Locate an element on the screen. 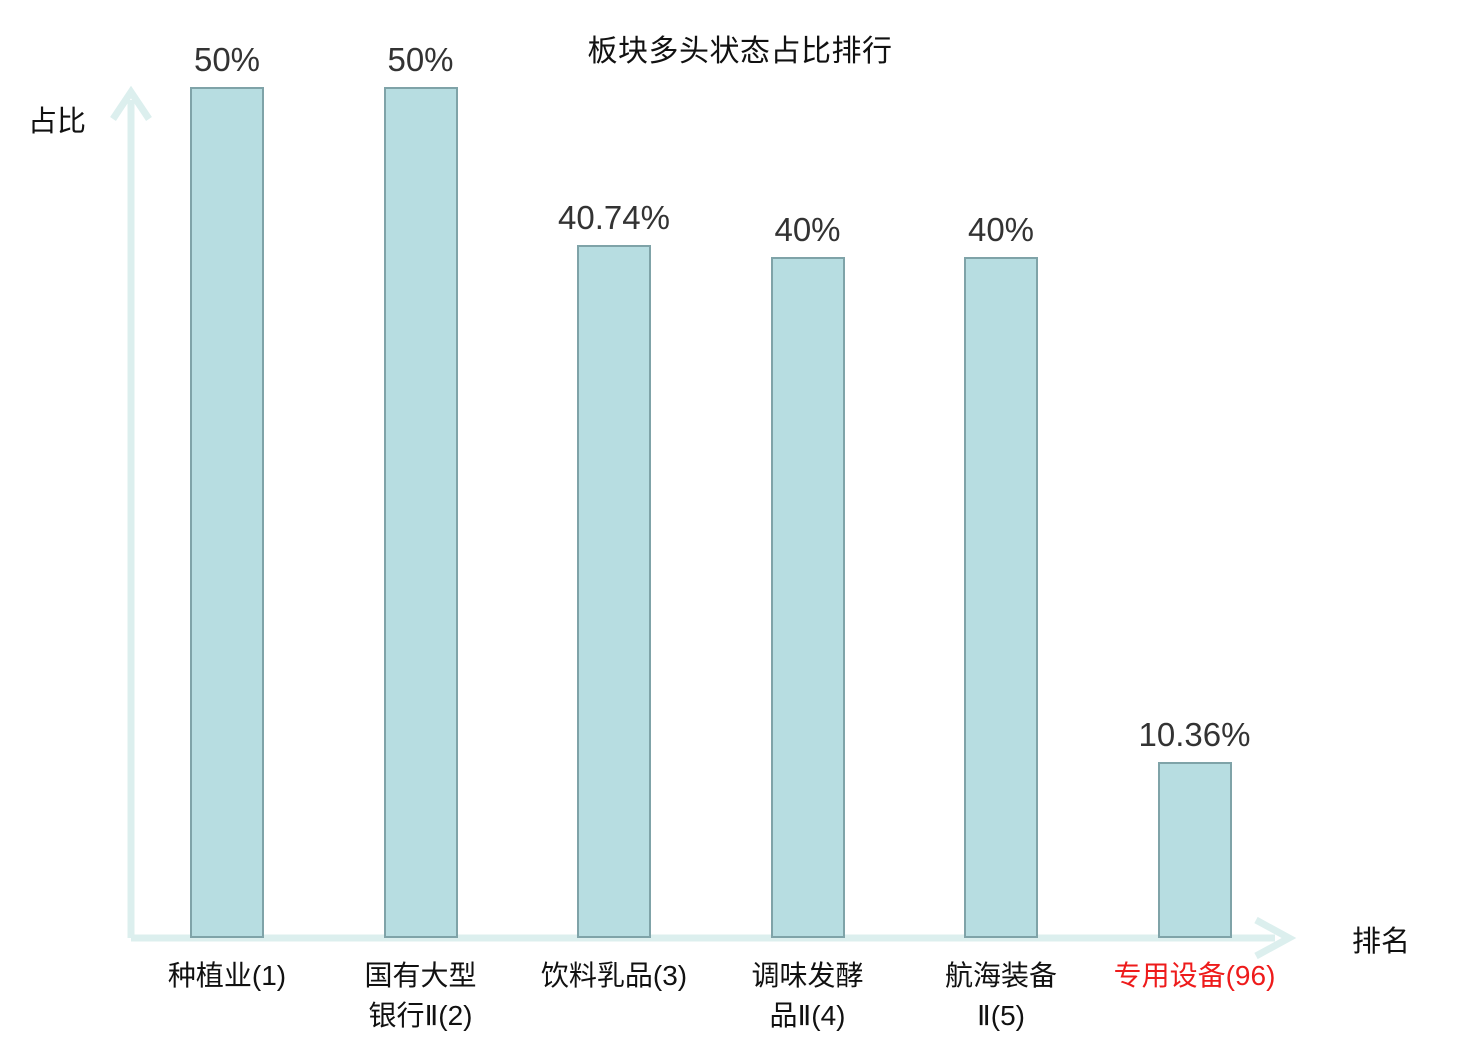 This screenshot has height=1040, width=1480. x-axis-title: 排名 is located at coordinates (1381, 942).